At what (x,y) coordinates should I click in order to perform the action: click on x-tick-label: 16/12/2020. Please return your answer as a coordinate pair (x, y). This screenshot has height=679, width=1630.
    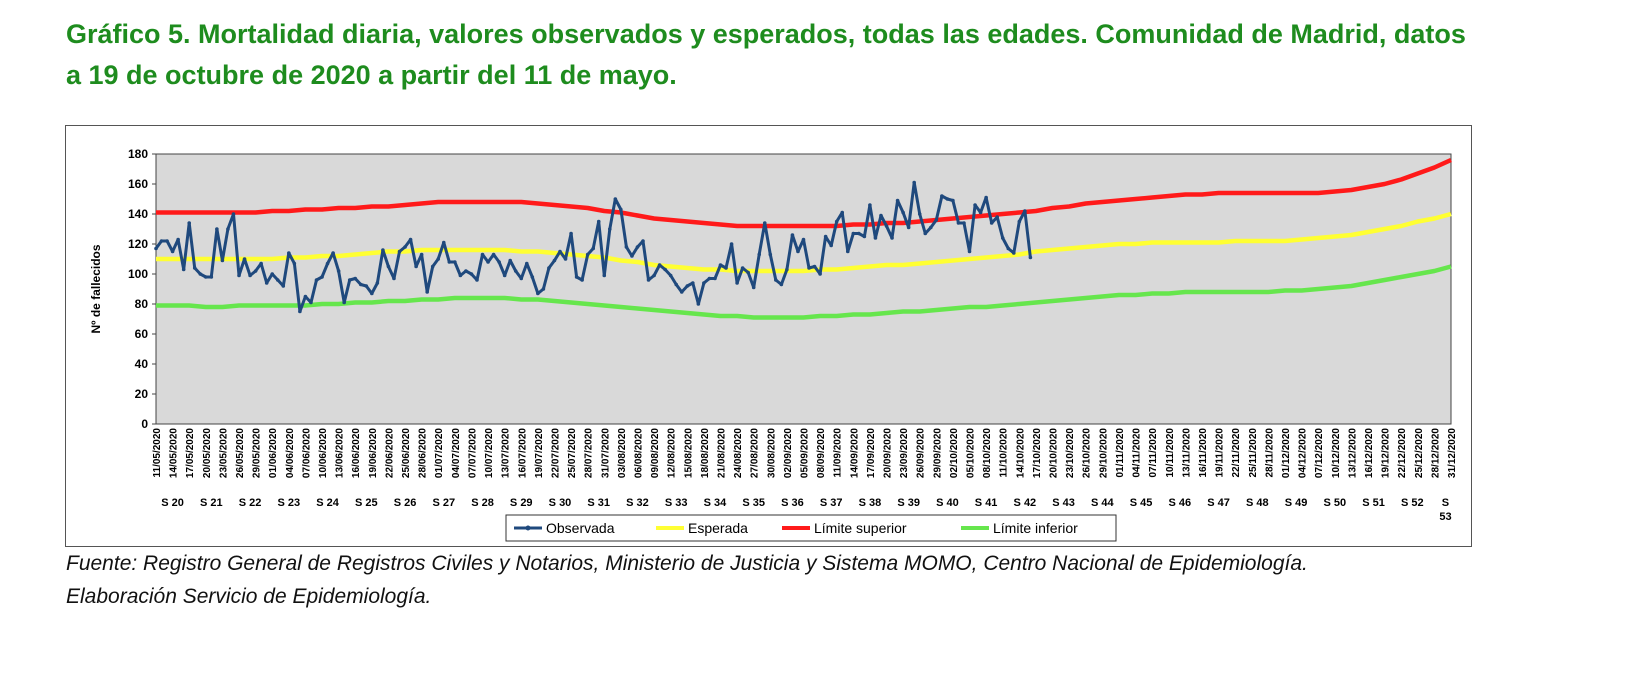
    Looking at the image, I should click on (1369, 453).